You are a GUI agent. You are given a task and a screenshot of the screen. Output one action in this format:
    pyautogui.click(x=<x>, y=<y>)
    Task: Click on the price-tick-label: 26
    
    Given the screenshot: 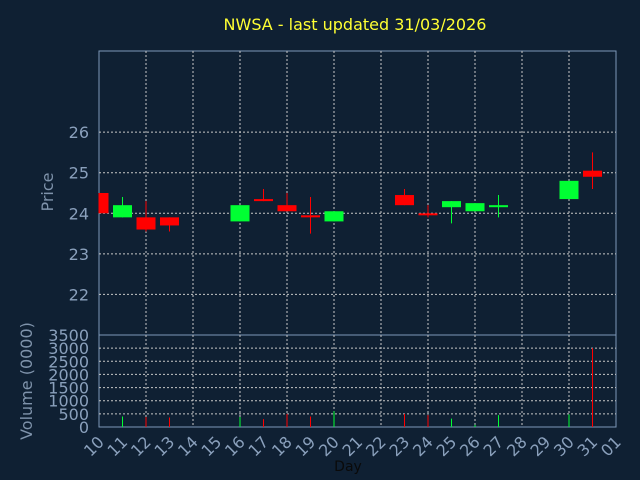 What is the action you would take?
    pyautogui.click(x=79, y=132)
    